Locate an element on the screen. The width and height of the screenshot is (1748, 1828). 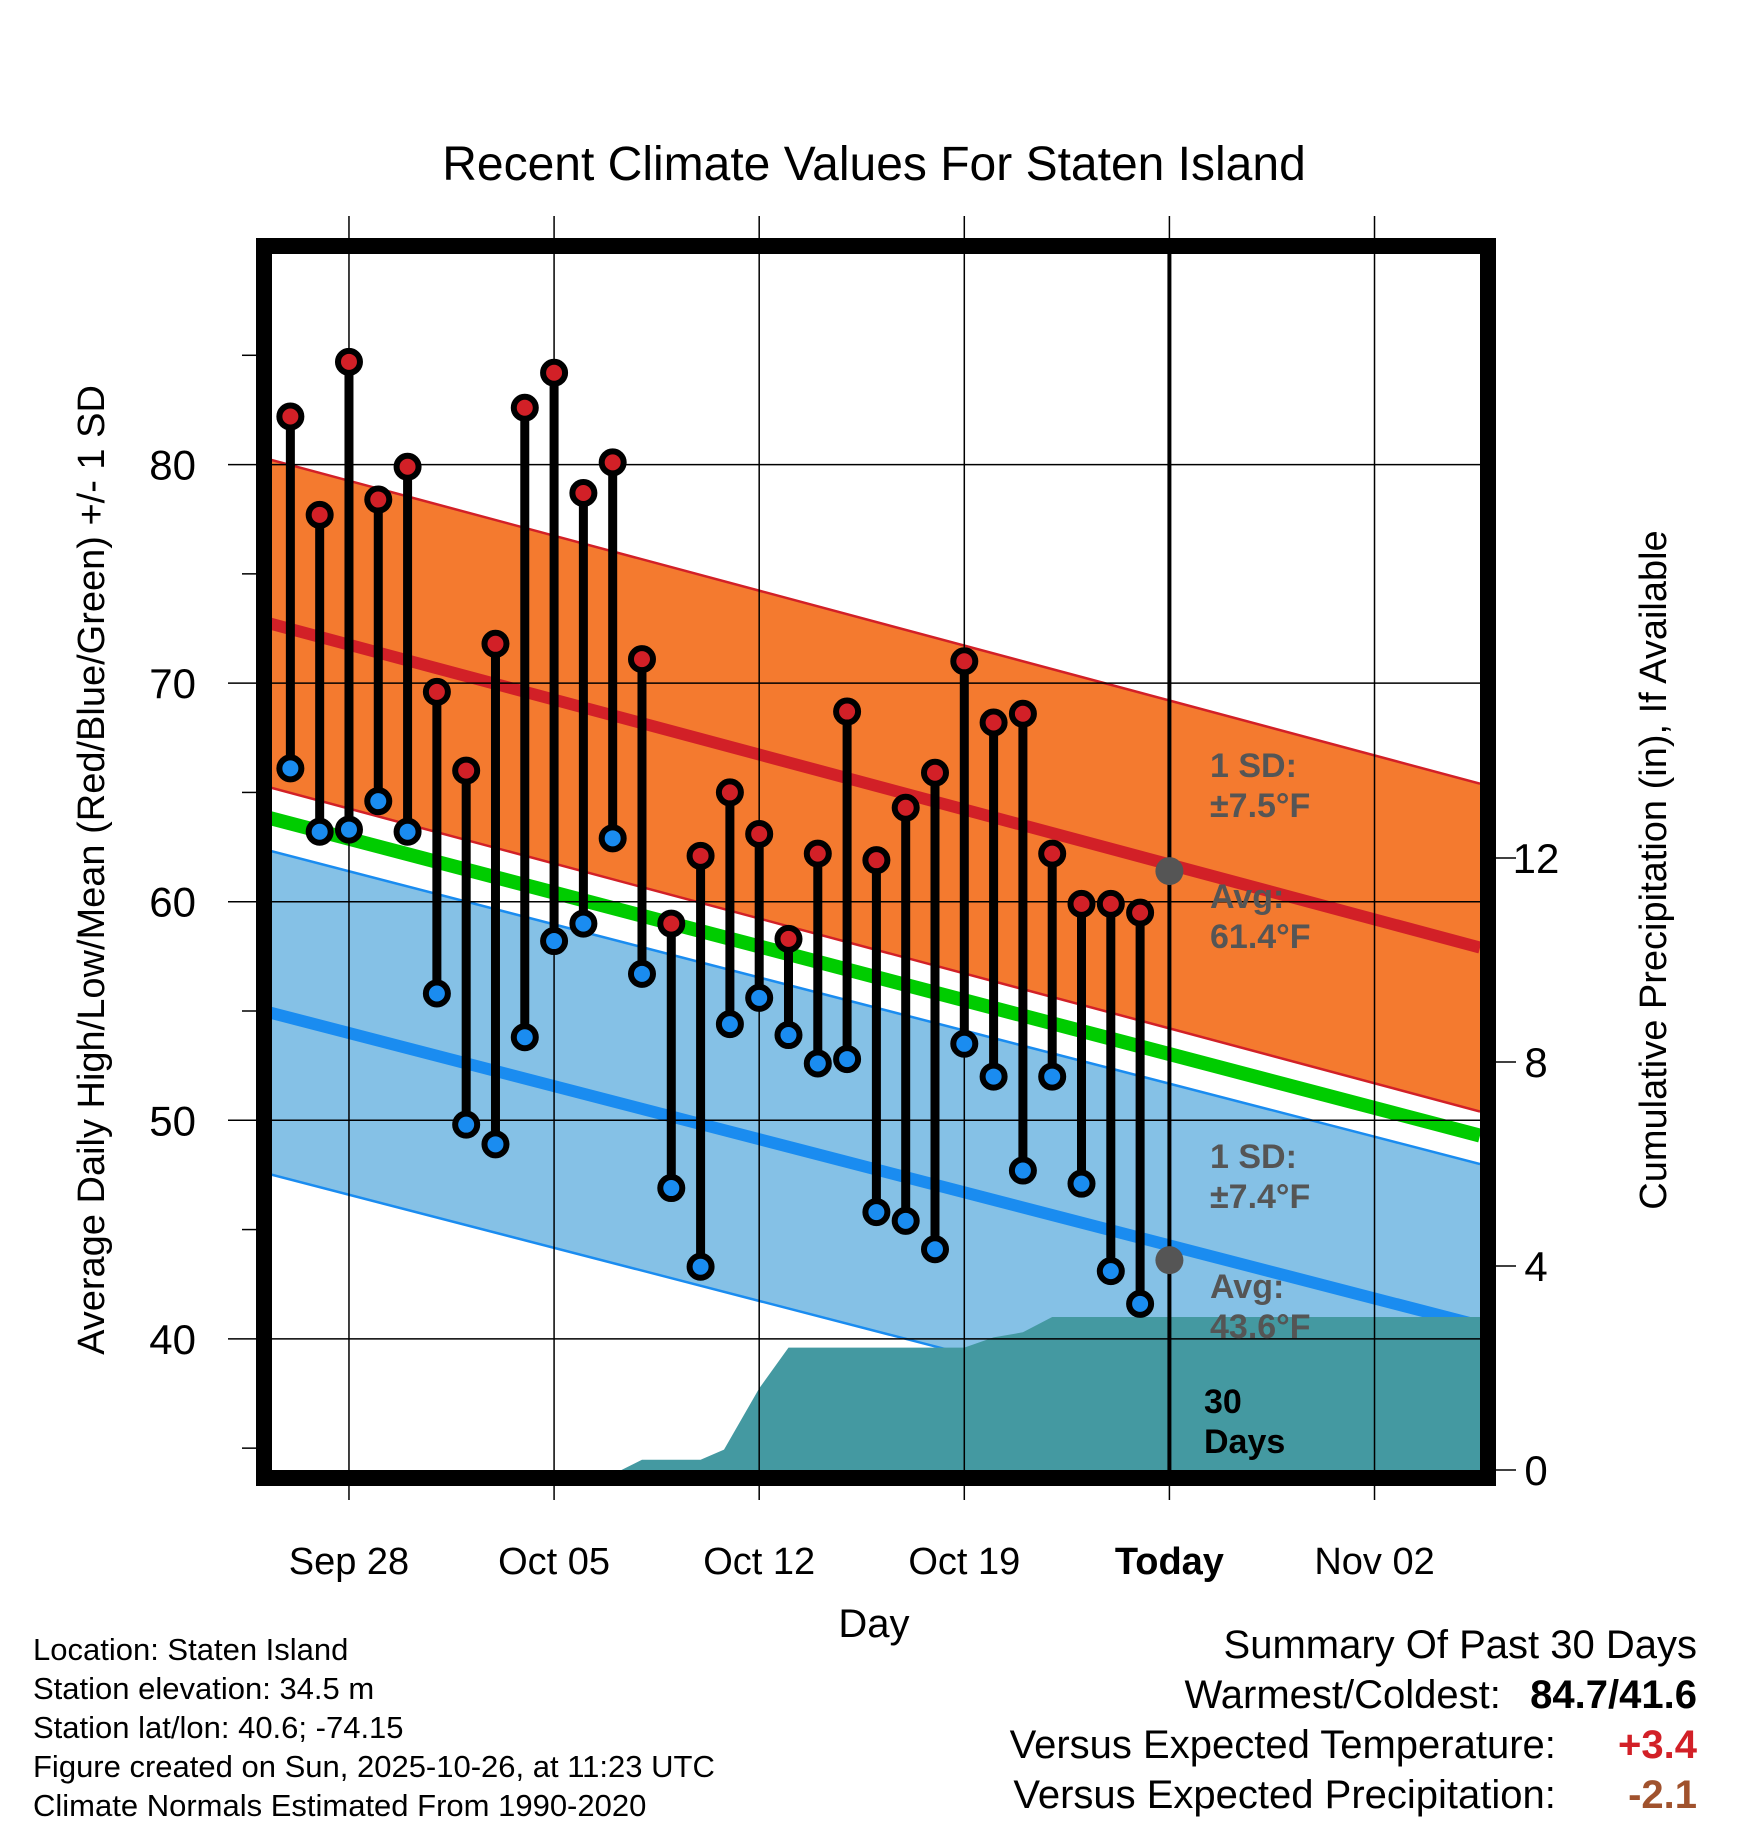
y2-tick-label: 8 is located at coordinates (1535, 1062).